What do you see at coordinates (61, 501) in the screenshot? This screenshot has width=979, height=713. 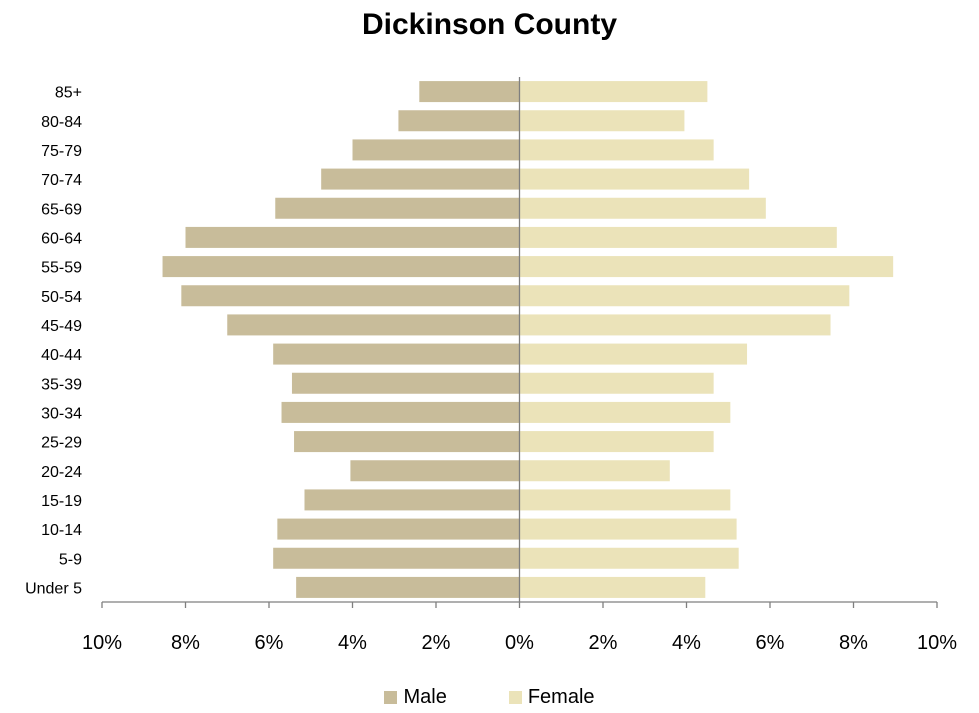 I see `y-tick-label: 15-19` at bounding box center [61, 501].